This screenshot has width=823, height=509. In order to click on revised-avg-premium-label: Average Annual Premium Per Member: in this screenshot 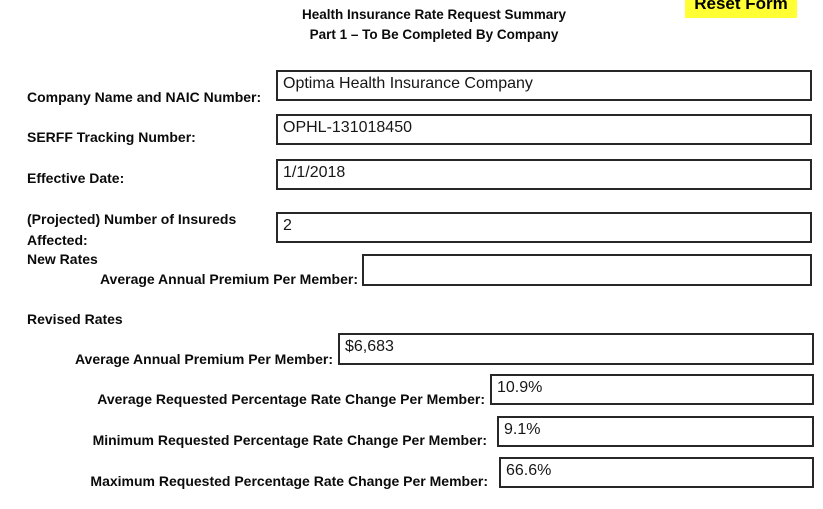, I will do `click(203, 359)`.